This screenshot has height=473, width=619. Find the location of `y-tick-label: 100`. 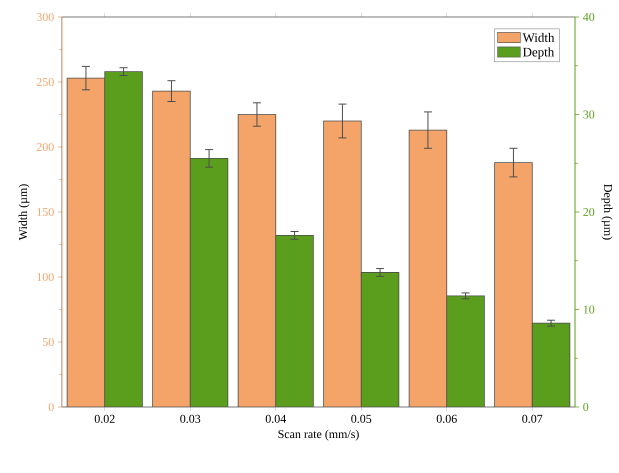

y-tick-label: 100 is located at coordinates (45, 277).